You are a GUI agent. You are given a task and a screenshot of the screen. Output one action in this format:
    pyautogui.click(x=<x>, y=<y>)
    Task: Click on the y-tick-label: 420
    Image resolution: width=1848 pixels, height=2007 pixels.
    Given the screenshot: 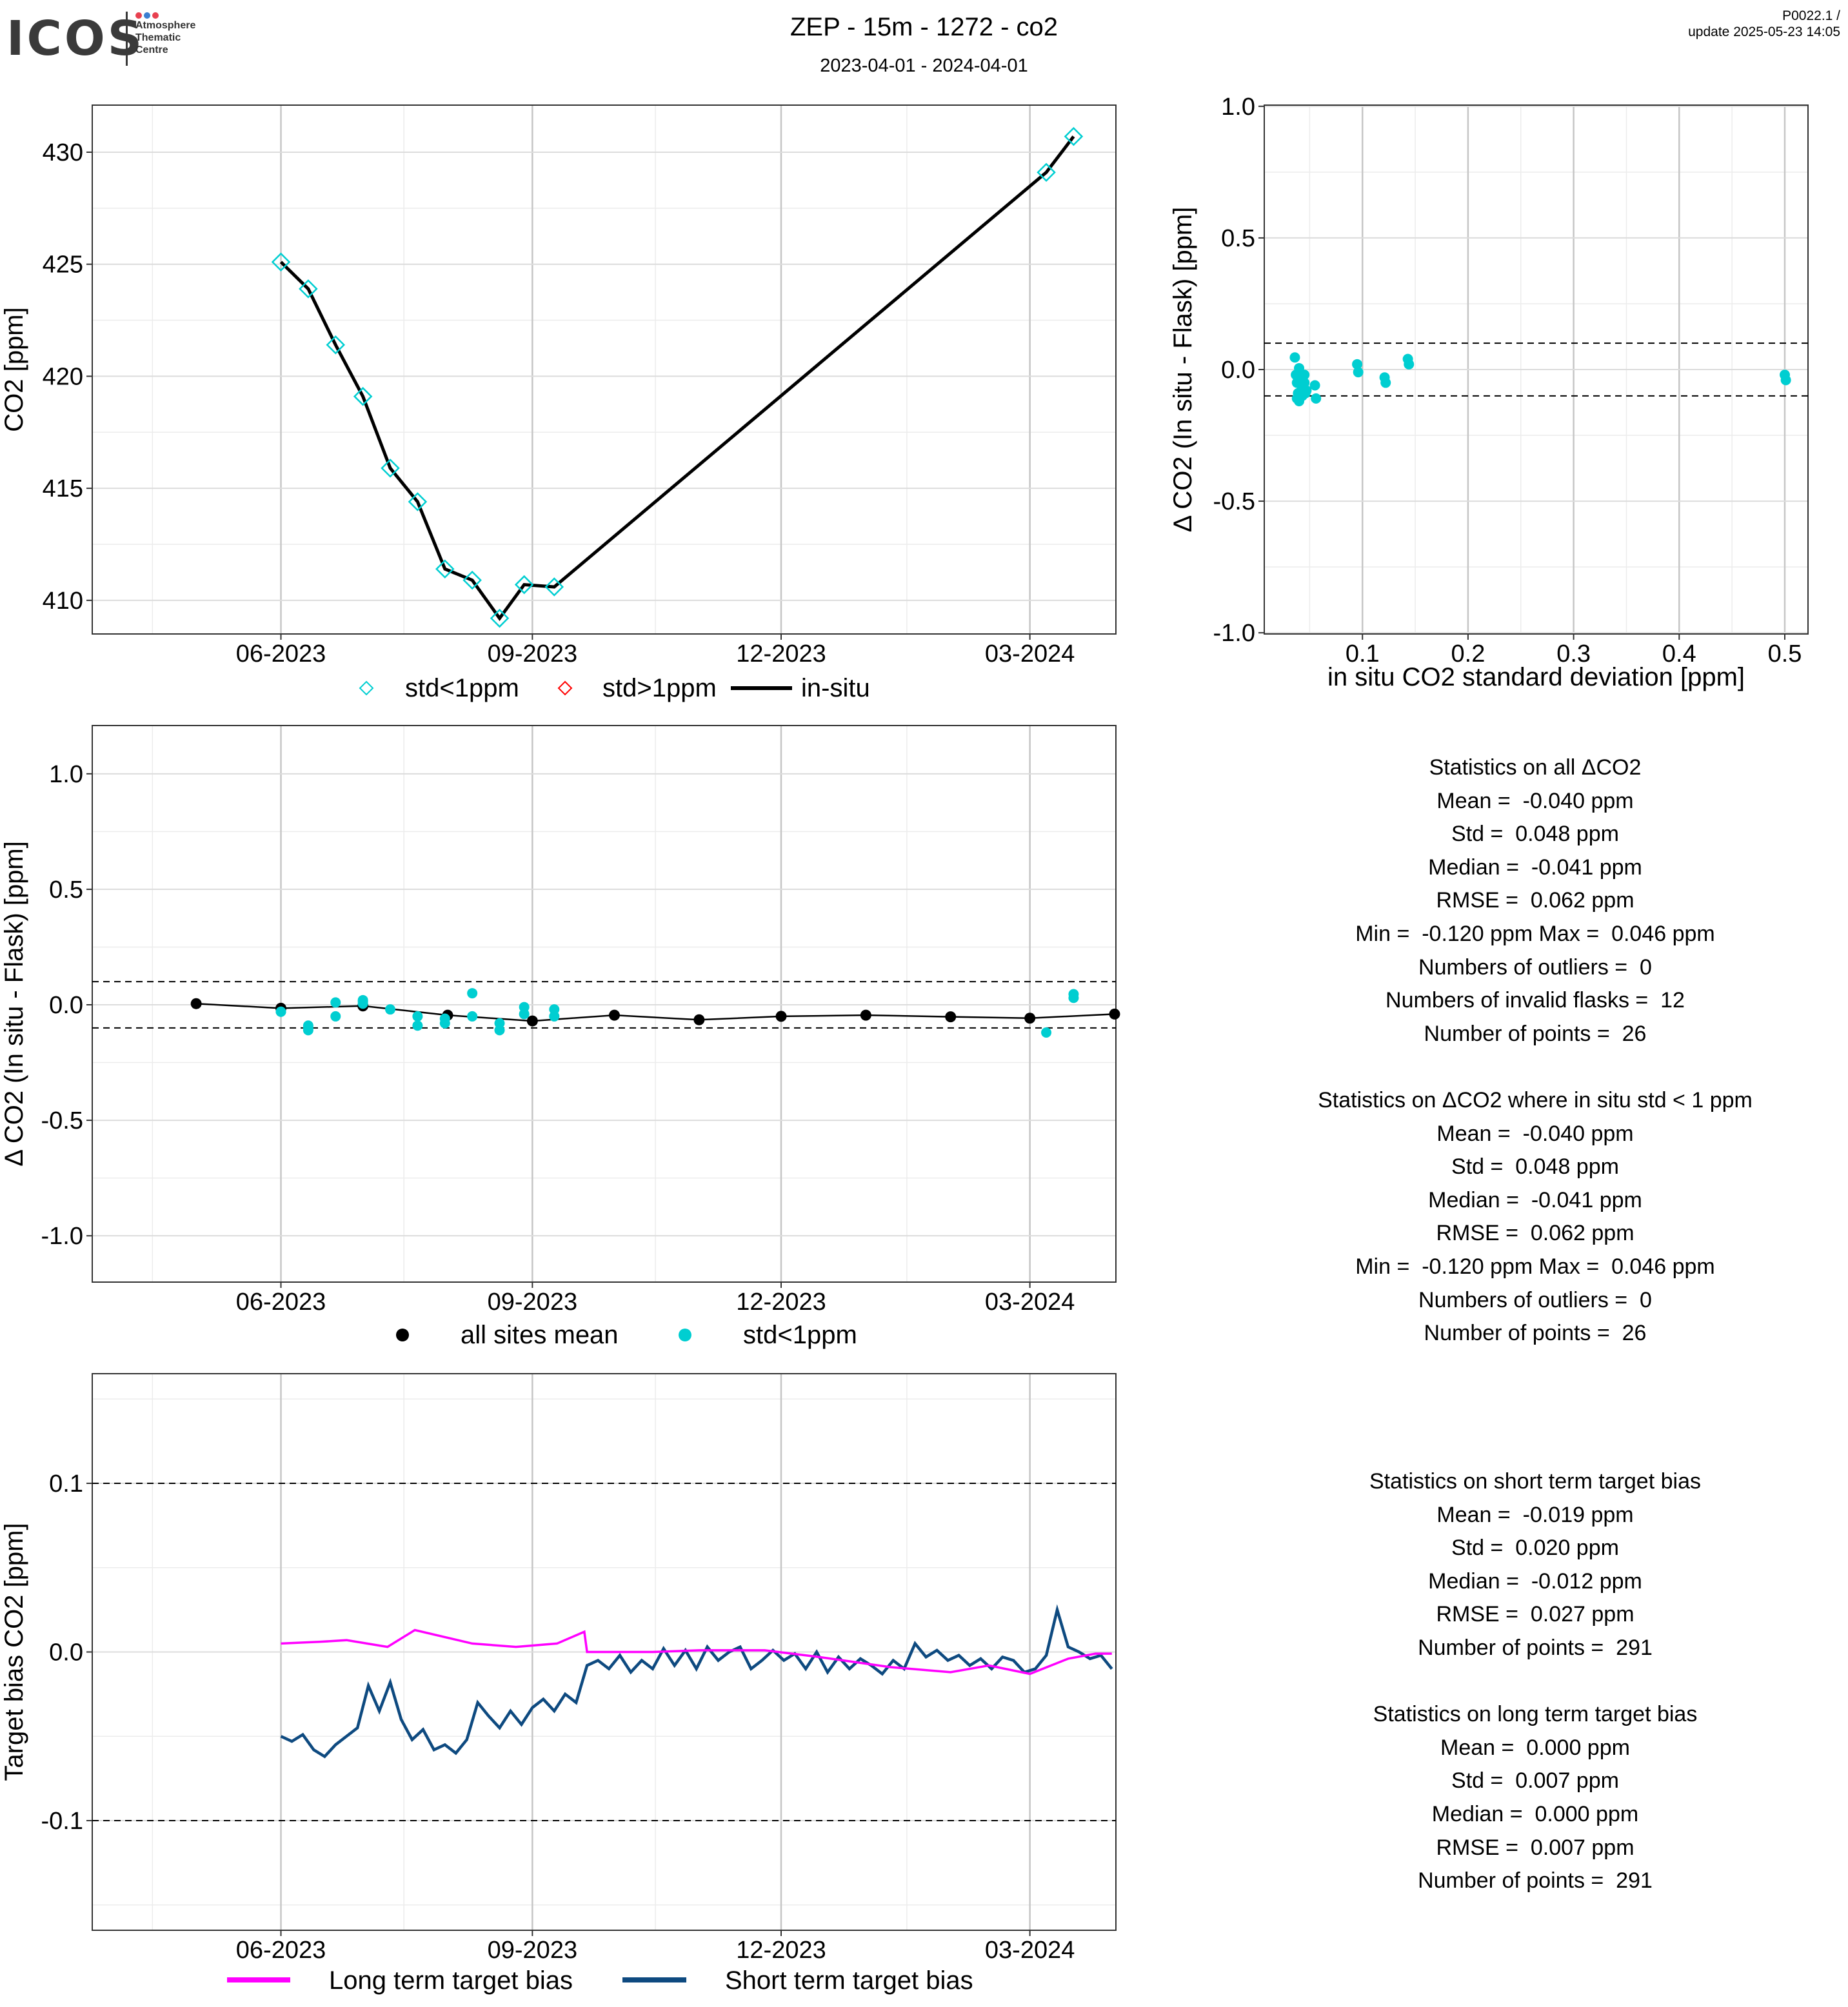 What is the action you would take?
    pyautogui.click(x=63, y=376)
    